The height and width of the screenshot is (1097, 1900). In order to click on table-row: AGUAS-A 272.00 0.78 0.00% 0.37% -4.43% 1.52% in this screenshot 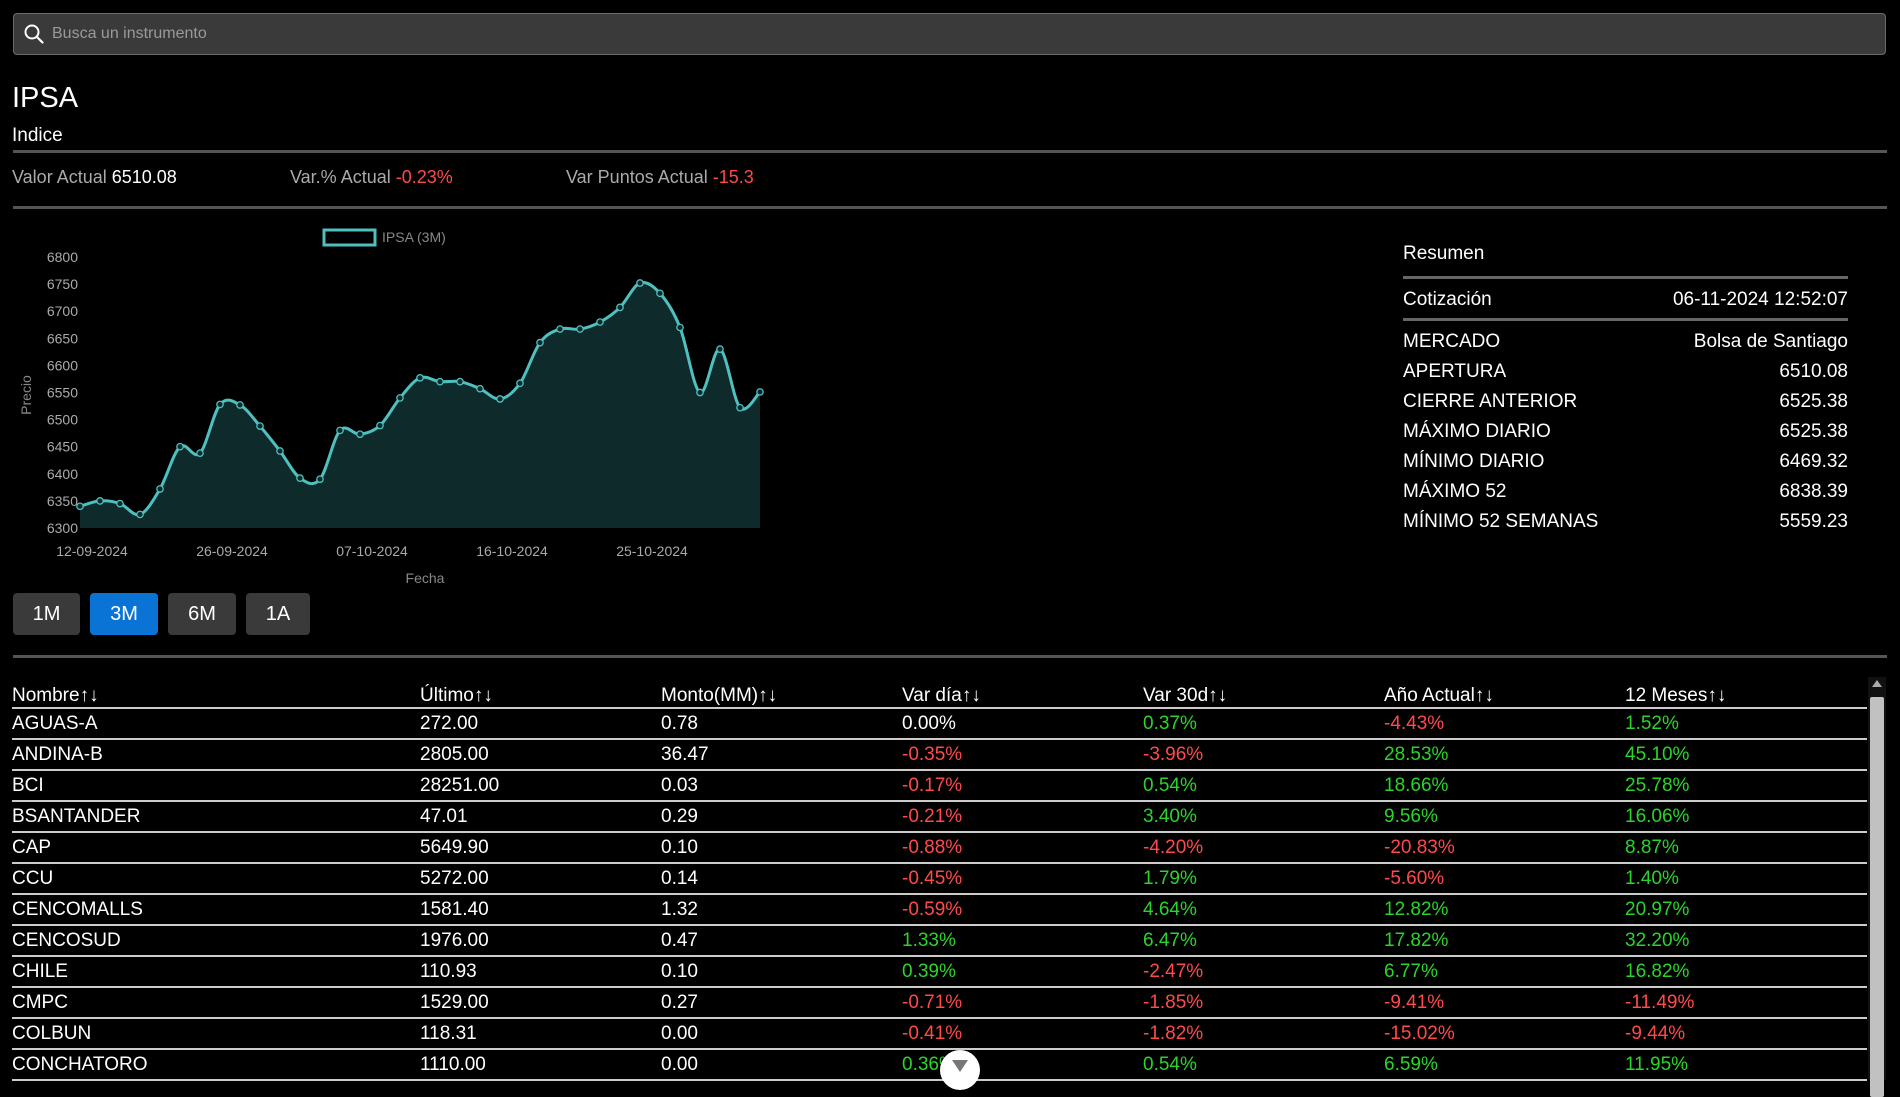, I will do `click(939, 724)`.